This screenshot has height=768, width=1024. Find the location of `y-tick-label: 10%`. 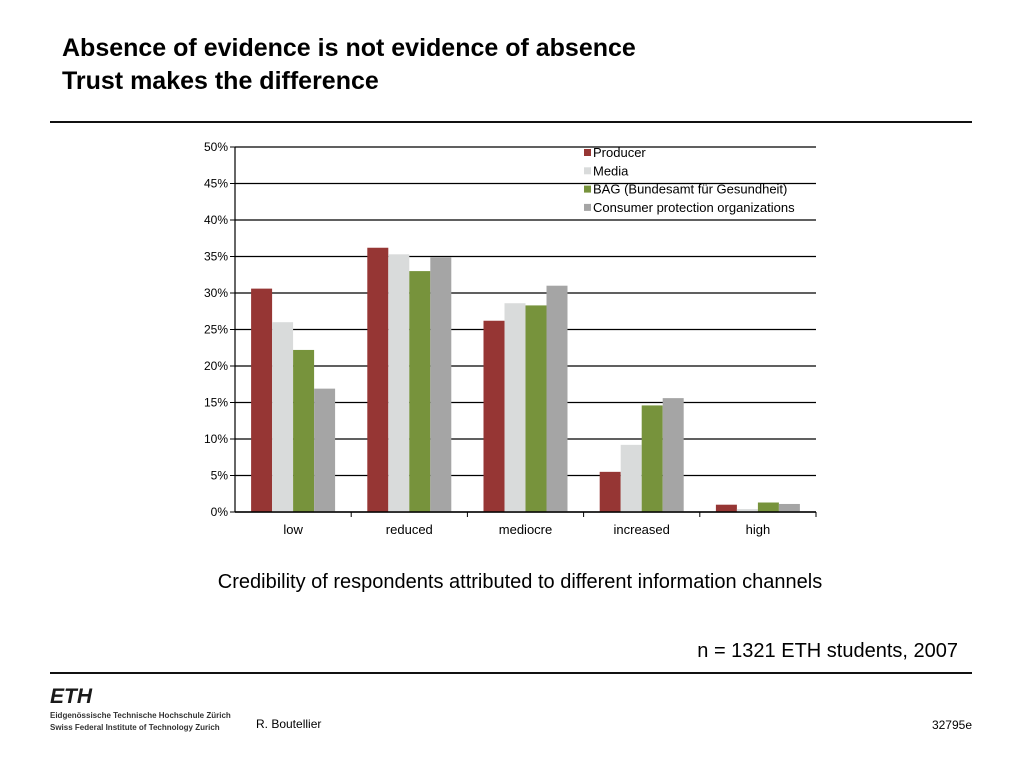

y-tick-label: 10% is located at coordinates (216, 439).